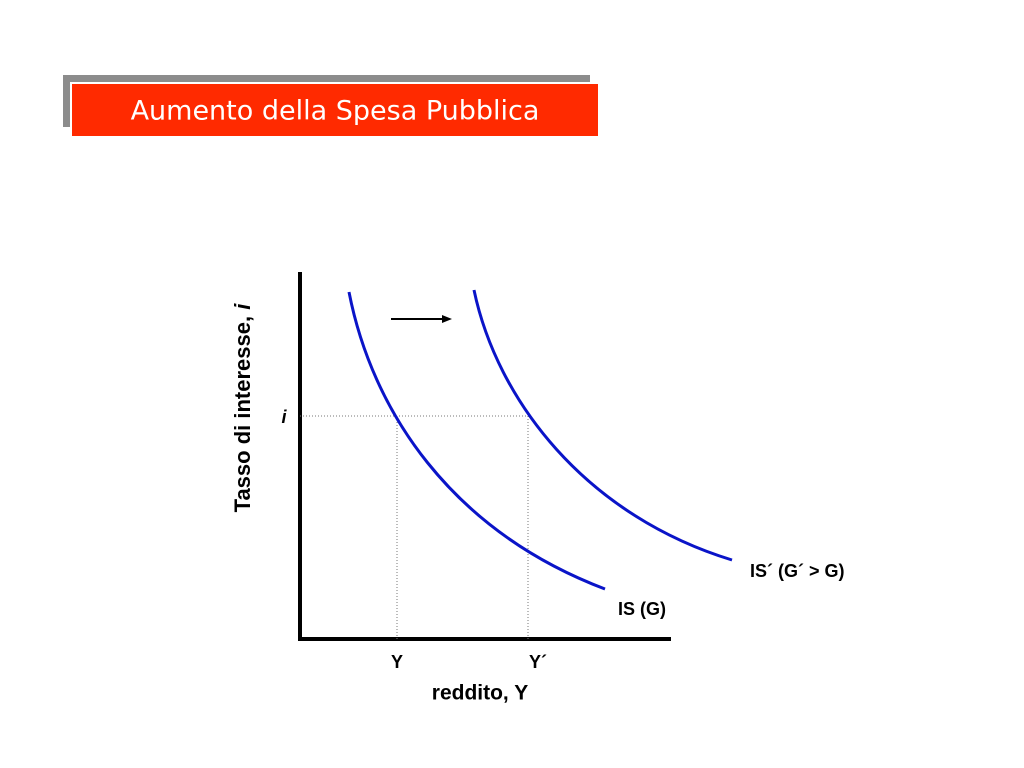 The image size is (1024, 768). I want to click on title-box, so click(335, 110).